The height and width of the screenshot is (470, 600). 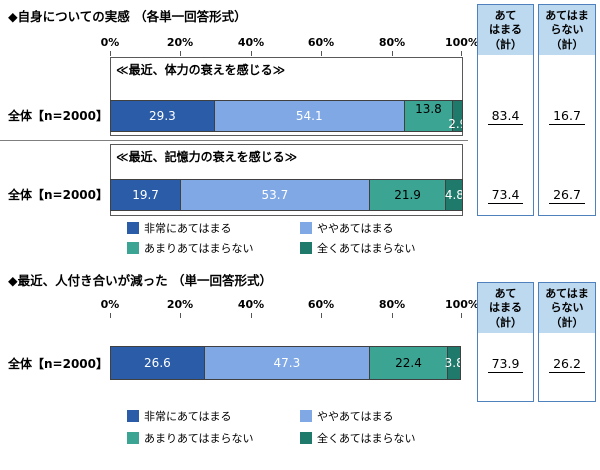 I want to click on section2-title: ◆最近、人付き合いが減った （単一回答形式）, so click(x=140, y=280).